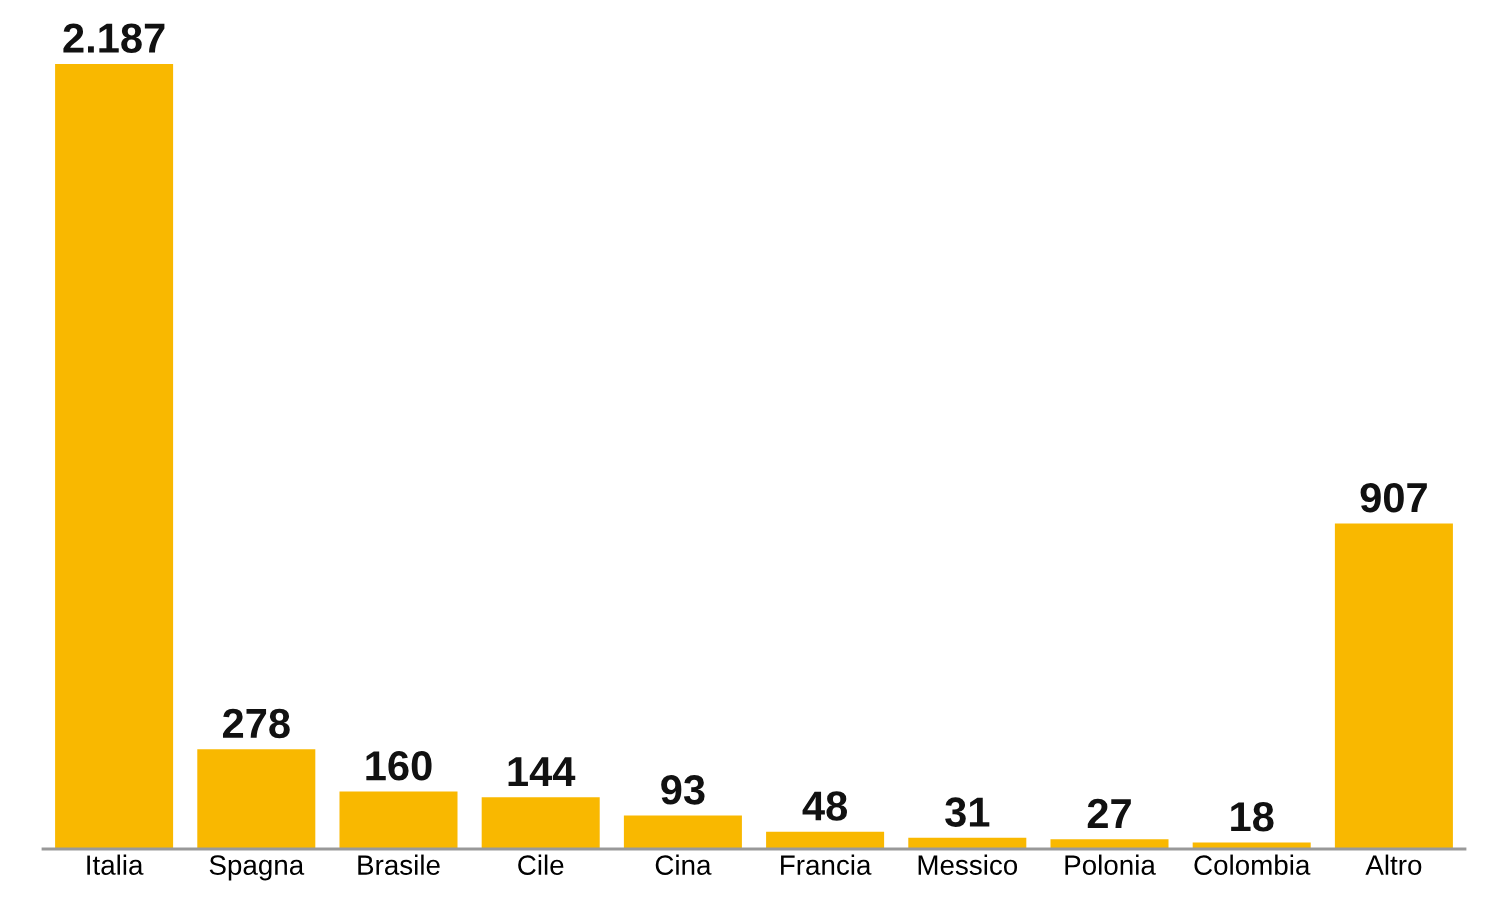 Image resolution: width=1491 pixels, height=899 pixels. What do you see at coordinates (399, 864) in the screenshot?
I see `x-tick-label: Brasile` at bounding box center [399, 864].